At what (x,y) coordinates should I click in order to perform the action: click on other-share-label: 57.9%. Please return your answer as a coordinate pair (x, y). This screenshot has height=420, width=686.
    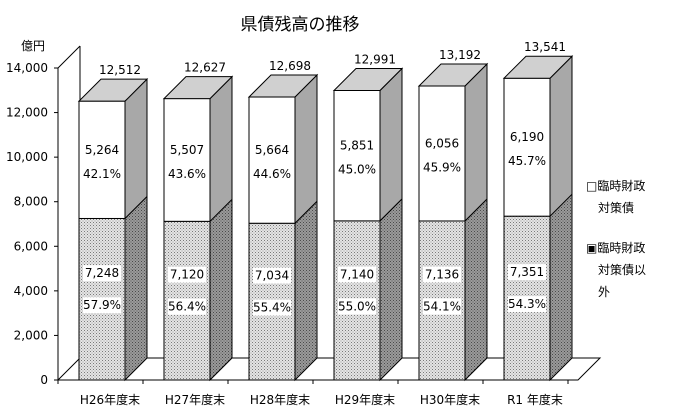
    Looking at the image, I should click on (102, 305).